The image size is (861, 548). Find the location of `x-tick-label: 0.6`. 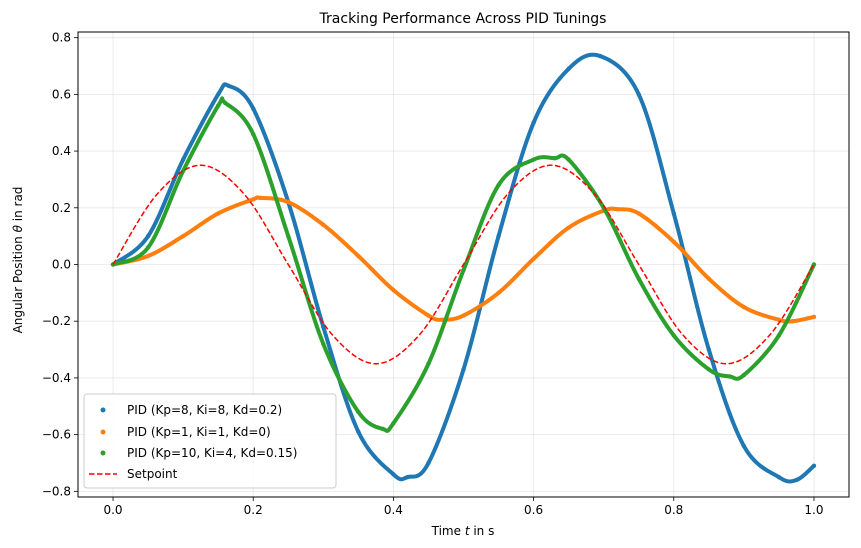

x-tick-label: 0.6 is located at coordinates (533, 510).